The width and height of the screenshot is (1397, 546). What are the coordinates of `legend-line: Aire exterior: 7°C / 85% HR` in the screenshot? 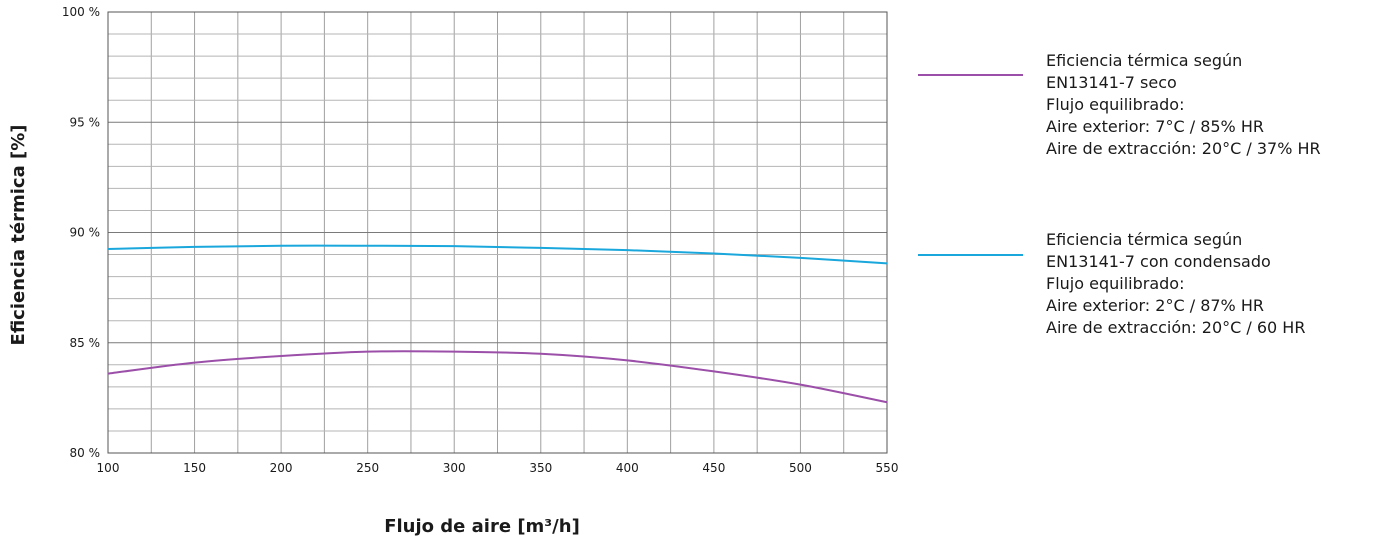 It's located at (1155, 126).